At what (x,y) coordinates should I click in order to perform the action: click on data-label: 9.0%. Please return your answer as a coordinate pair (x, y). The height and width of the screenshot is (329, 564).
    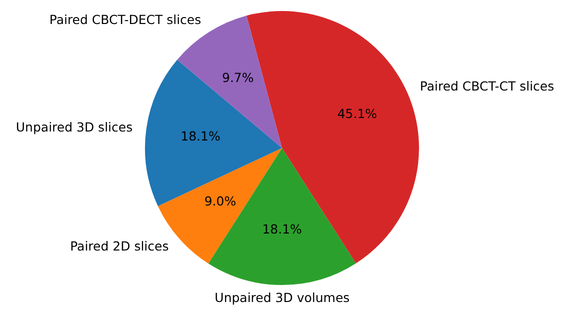
    Looking at the image, I should click on (220, 200).